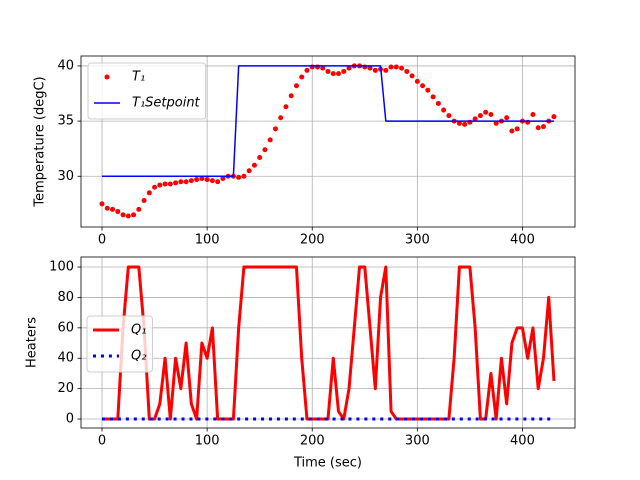 The height and width of the screenshot is (480, 640). What do you see at coordinates (138, 330) in the screenshot?
I see `legend-label: Q₁` at bounding box center [138, 330].